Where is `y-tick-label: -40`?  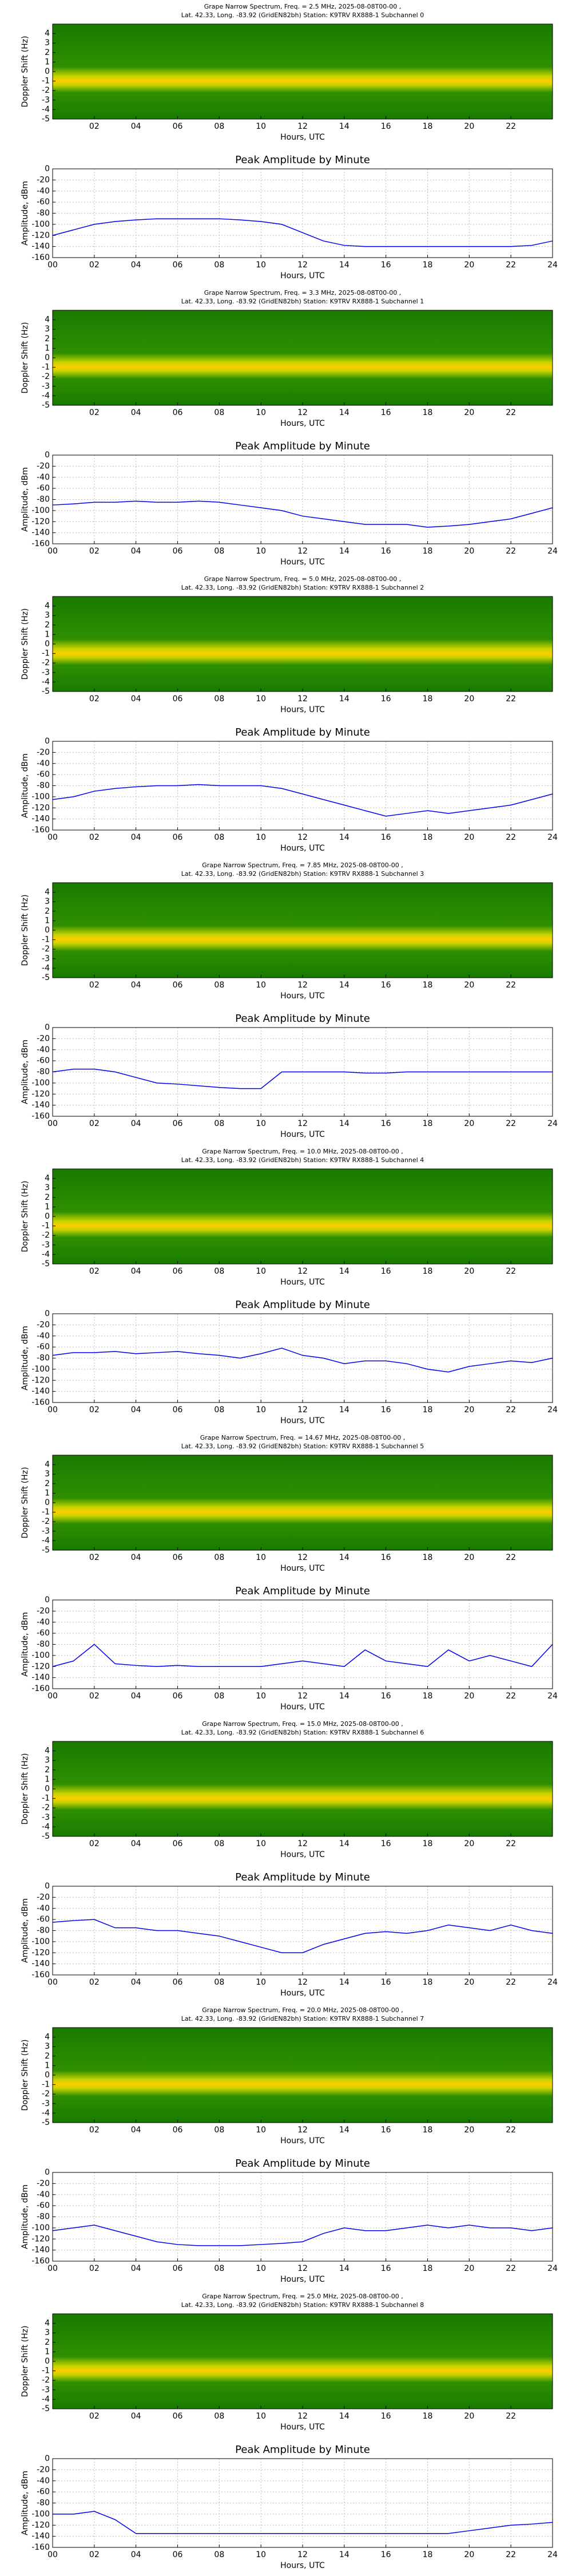 y-tick-label: -40 is located at coordinates (43, 2481).